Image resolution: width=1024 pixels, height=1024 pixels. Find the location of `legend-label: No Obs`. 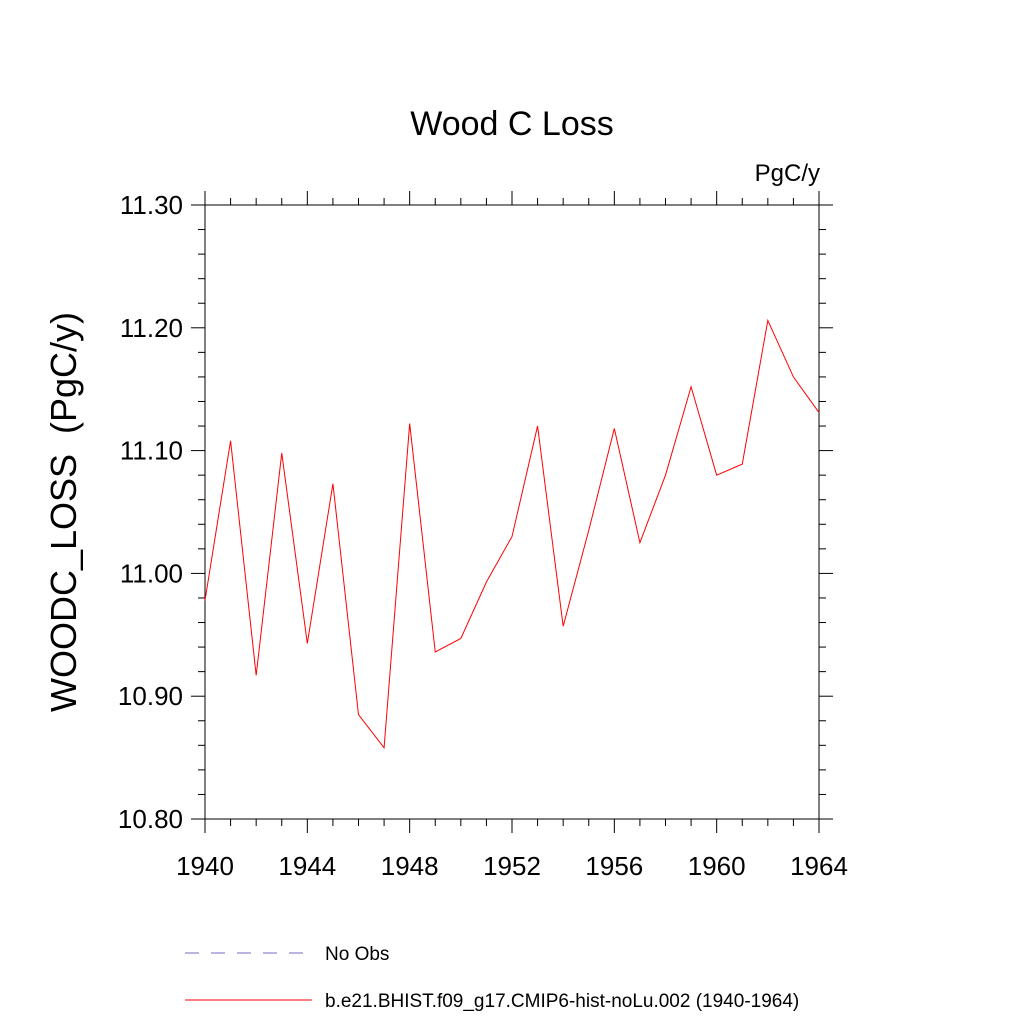

legend-label: No Obs is located at coordinates (357, 954).